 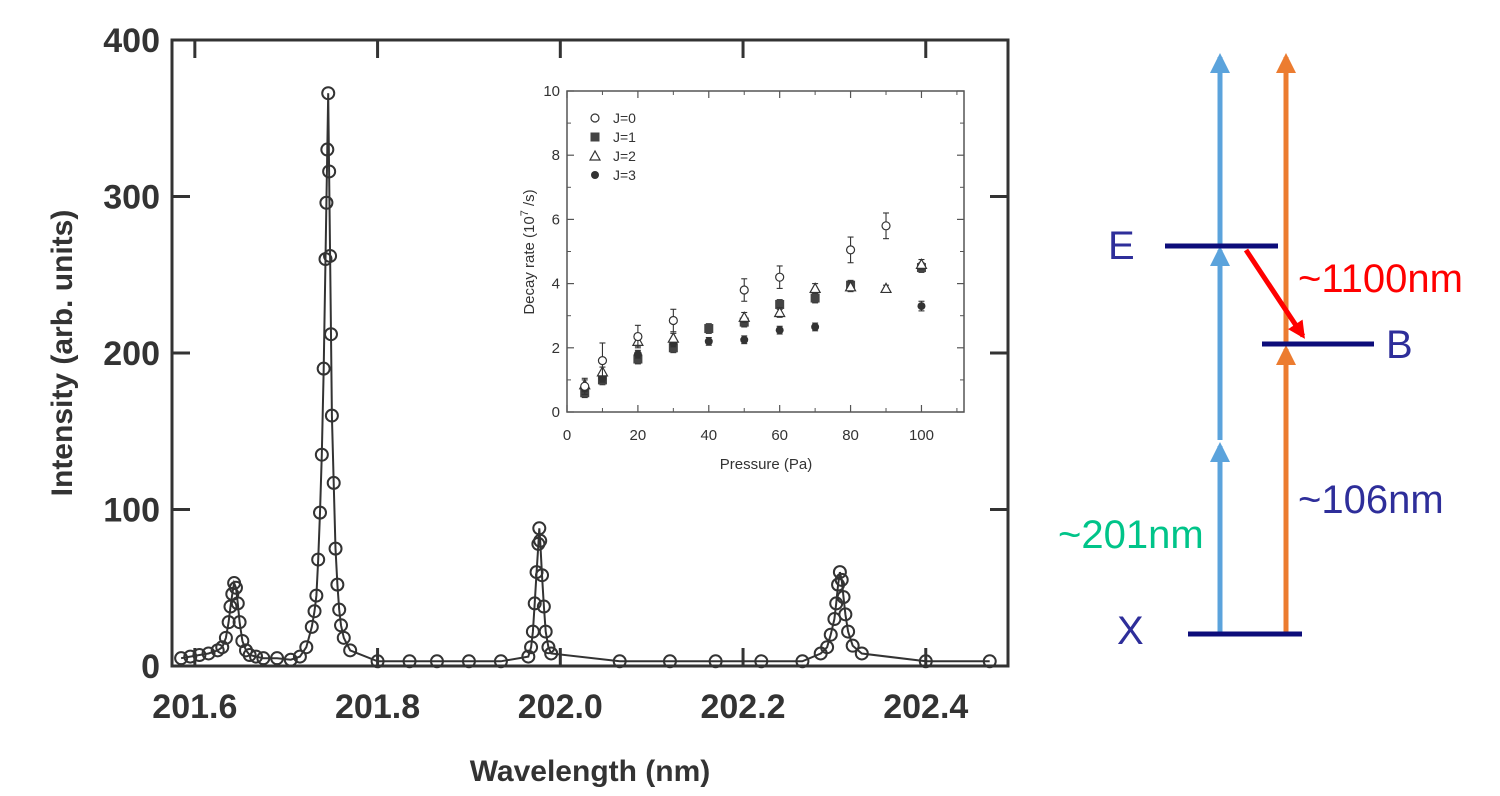 What do you see at coordinates (1131, 535) in the screenshot?
I see `transition-201nm-label: ~201nm` at bounding box center [1131, 535].